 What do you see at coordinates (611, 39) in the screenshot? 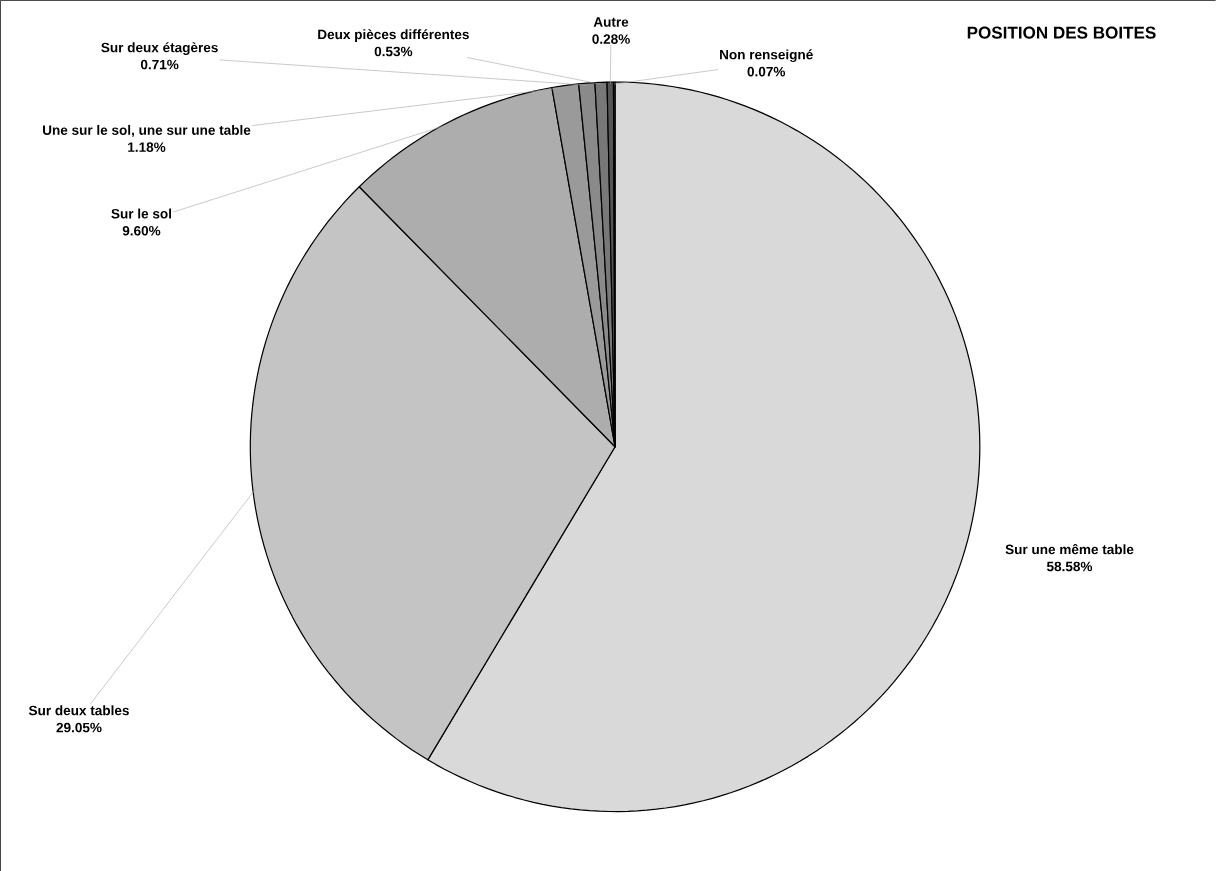
I see `data-label: 0.28%` at bounding box center [611, 39].